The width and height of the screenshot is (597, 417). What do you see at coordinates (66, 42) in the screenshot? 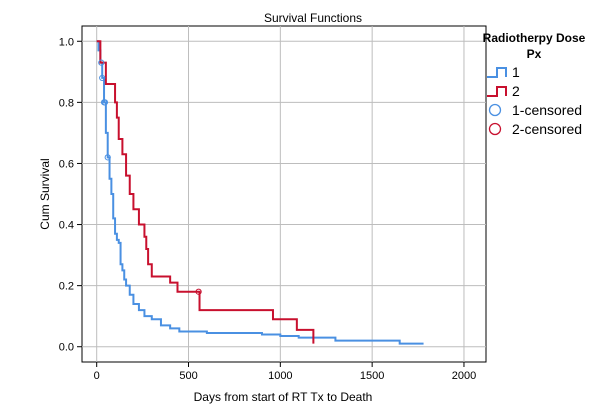
I see `y-tick-label: 1.0` at bounding box center [66, 42].